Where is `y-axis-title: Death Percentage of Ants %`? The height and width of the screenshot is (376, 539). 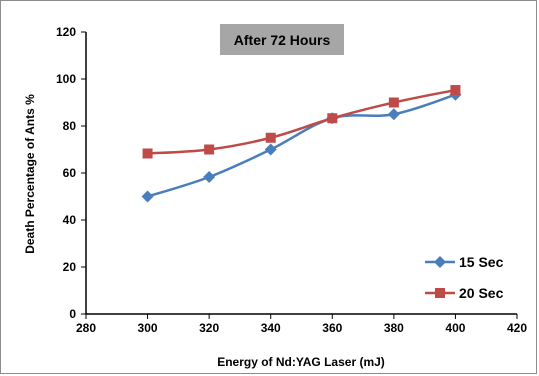
y-axis-title: Death Percentage of Ants % is located at coordinates (30, 174).